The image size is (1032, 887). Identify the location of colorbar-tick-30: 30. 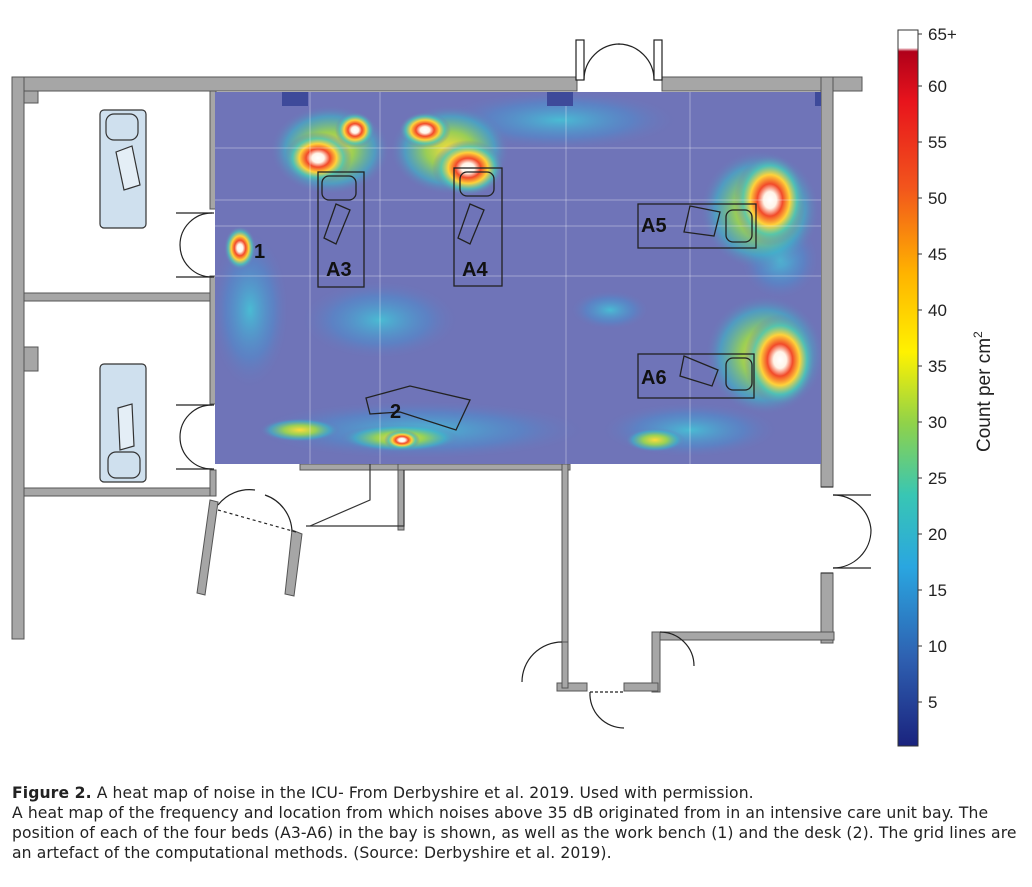
(937, 422).